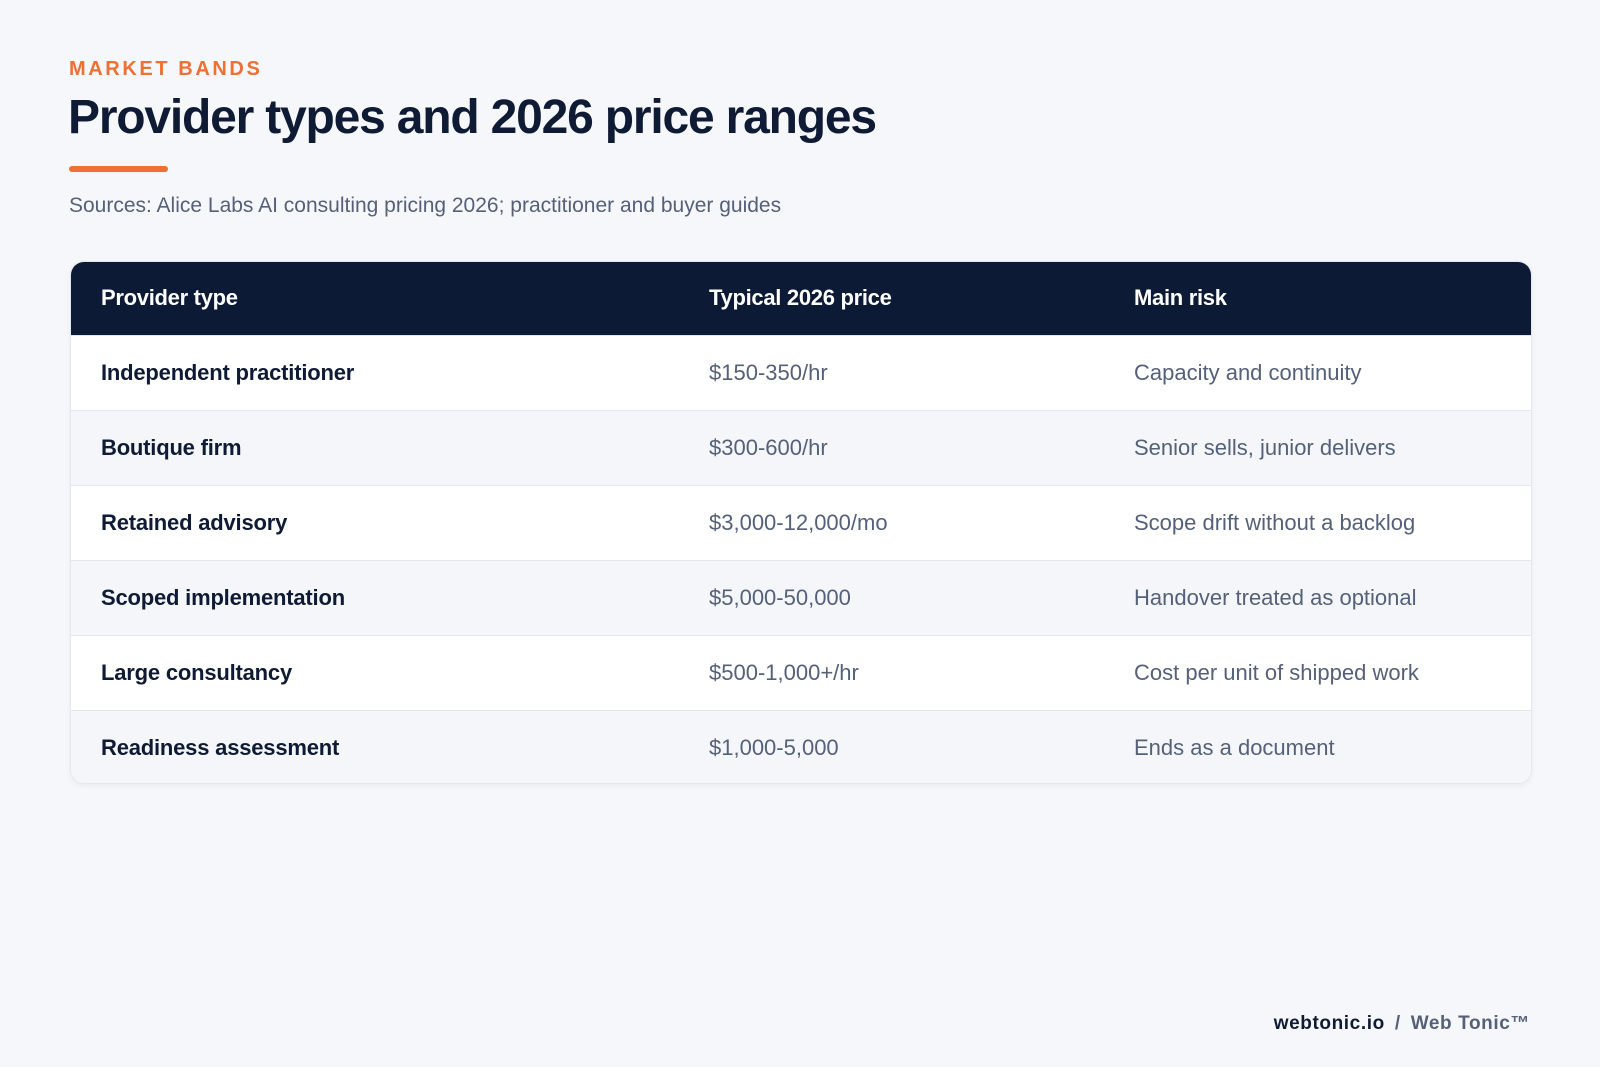  I want to click on risk-cell: Scope drift without a backlog, so click(1275, 522).